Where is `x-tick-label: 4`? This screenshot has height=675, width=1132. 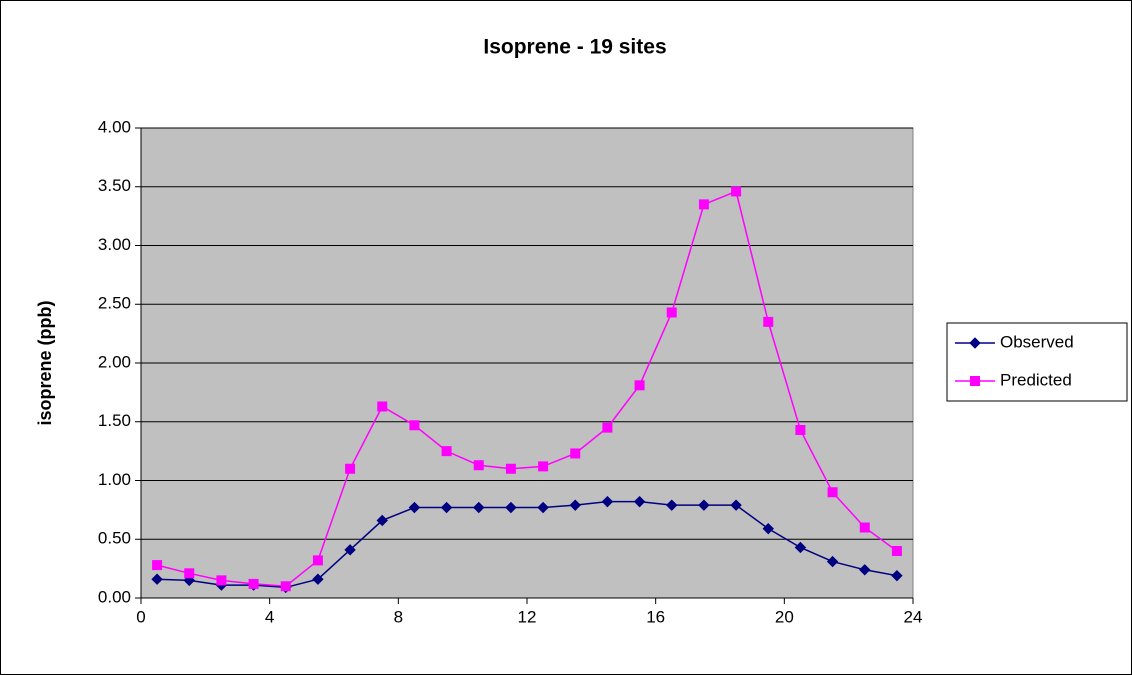
x-tick-label: 4 is located at coordinates (269, 616).